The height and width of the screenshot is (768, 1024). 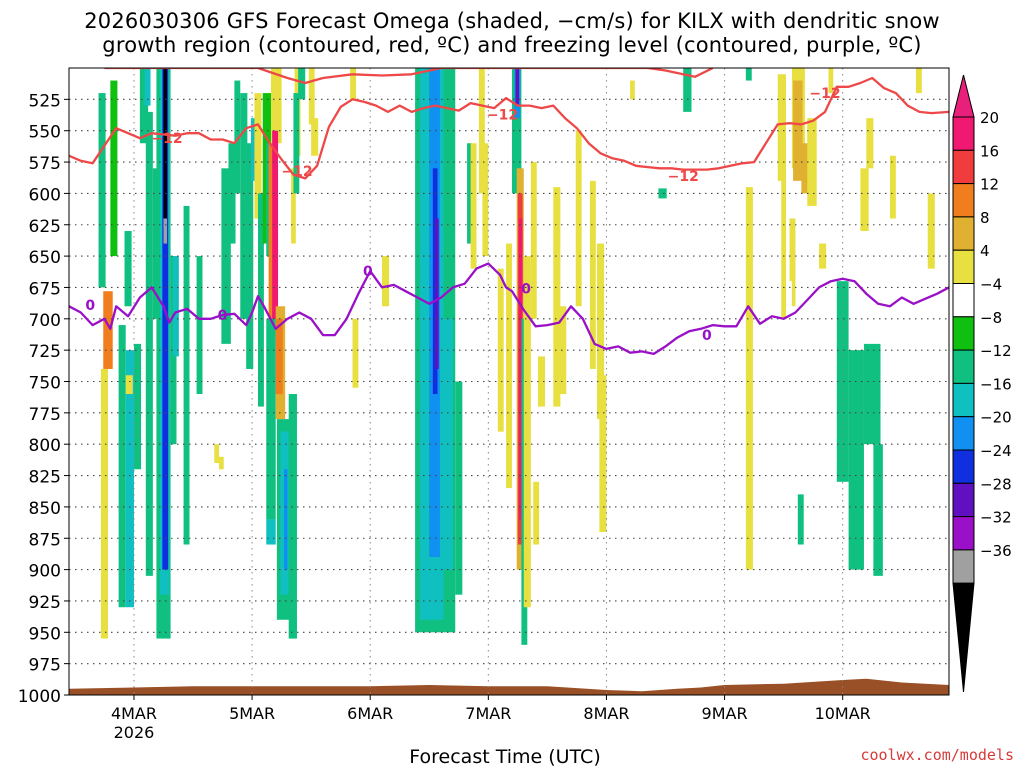 I want to click on y-tick-label: 750, so click(x=45, y=384).